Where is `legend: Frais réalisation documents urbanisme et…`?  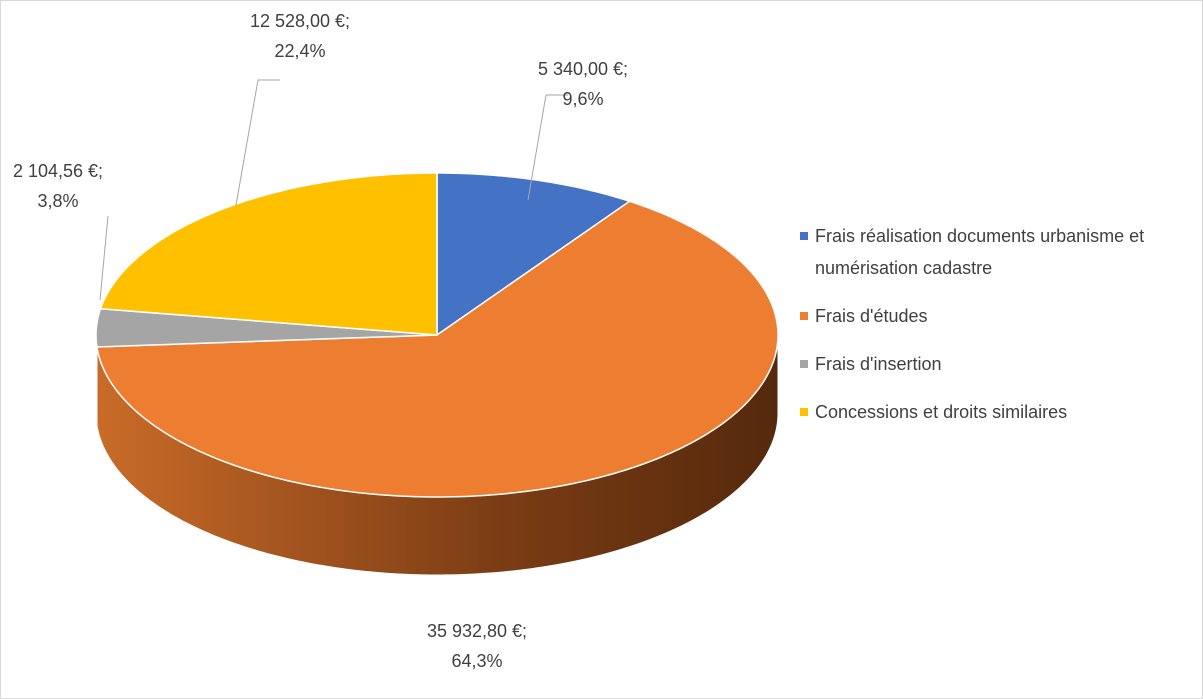 legend: Frais réalisation documents urbanisme et… is located at coordinates (1000, 332).